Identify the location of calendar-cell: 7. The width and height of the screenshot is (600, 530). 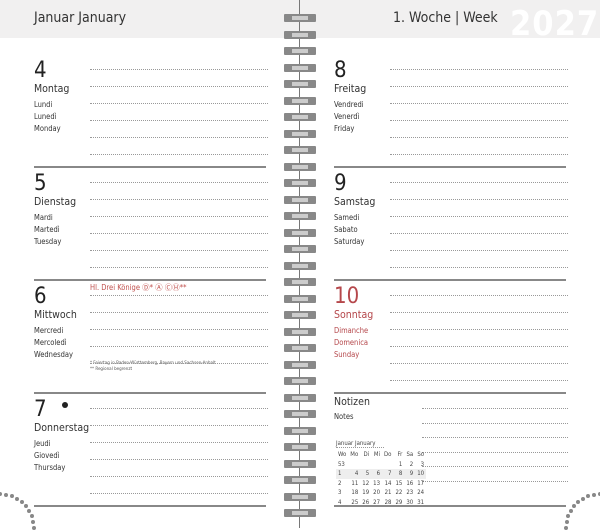
(388, 474).